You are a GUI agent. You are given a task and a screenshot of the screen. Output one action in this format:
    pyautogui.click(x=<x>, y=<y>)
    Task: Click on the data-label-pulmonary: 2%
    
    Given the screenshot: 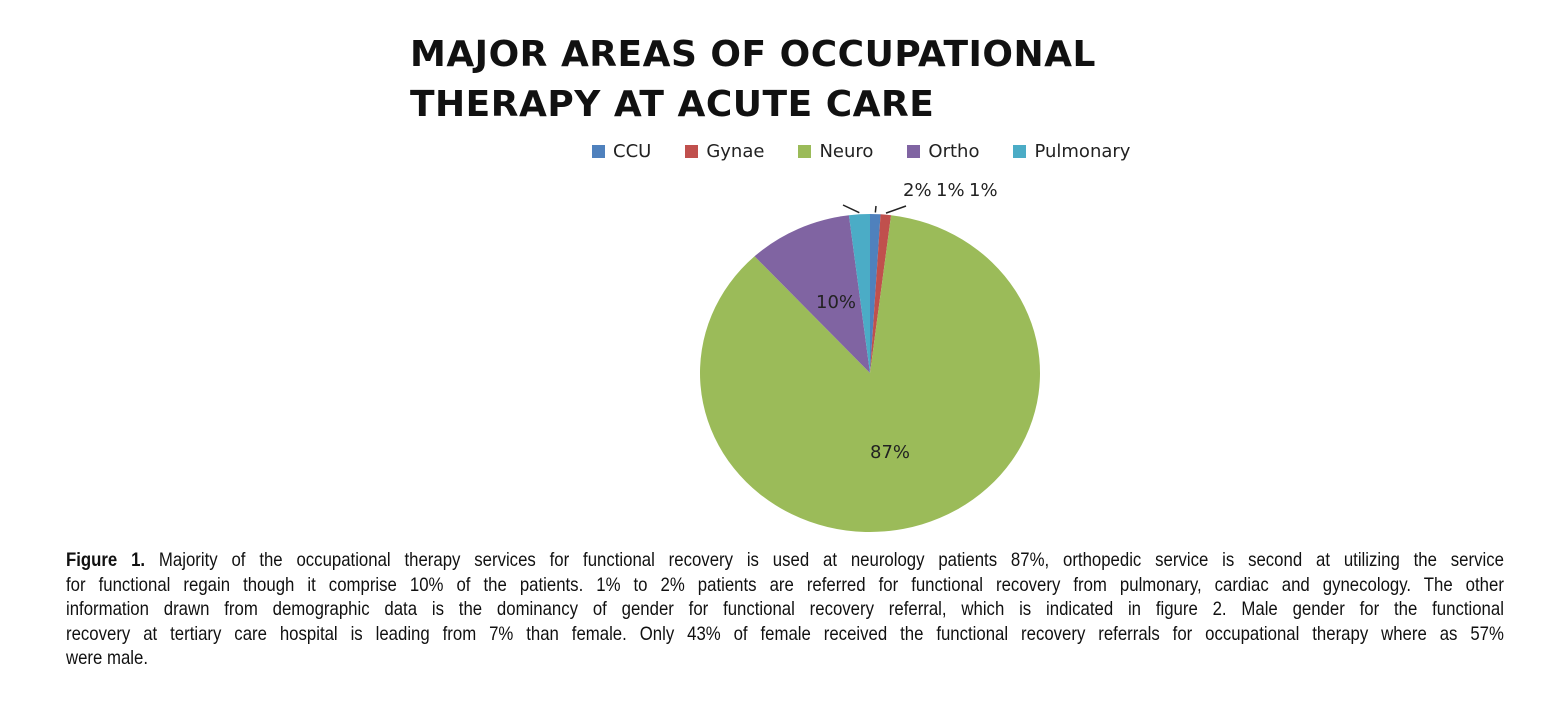 What is the action you would take?
    pyautogui.click(x=917, y=190)
    